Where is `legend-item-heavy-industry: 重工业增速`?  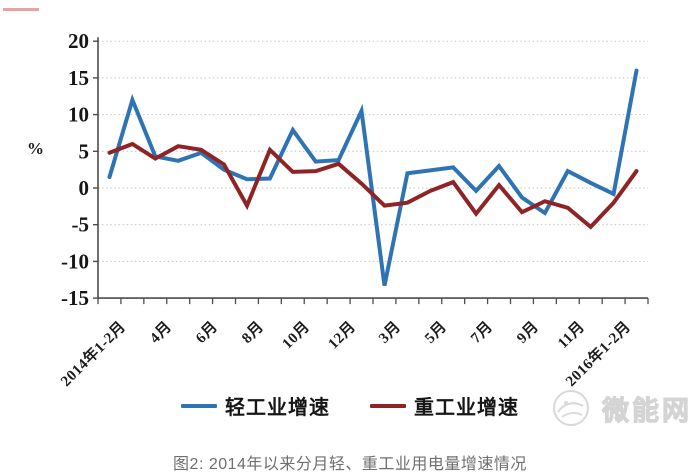
legend-item-heavy-industry: 重工业增速 is located at coordinates (444, 405).